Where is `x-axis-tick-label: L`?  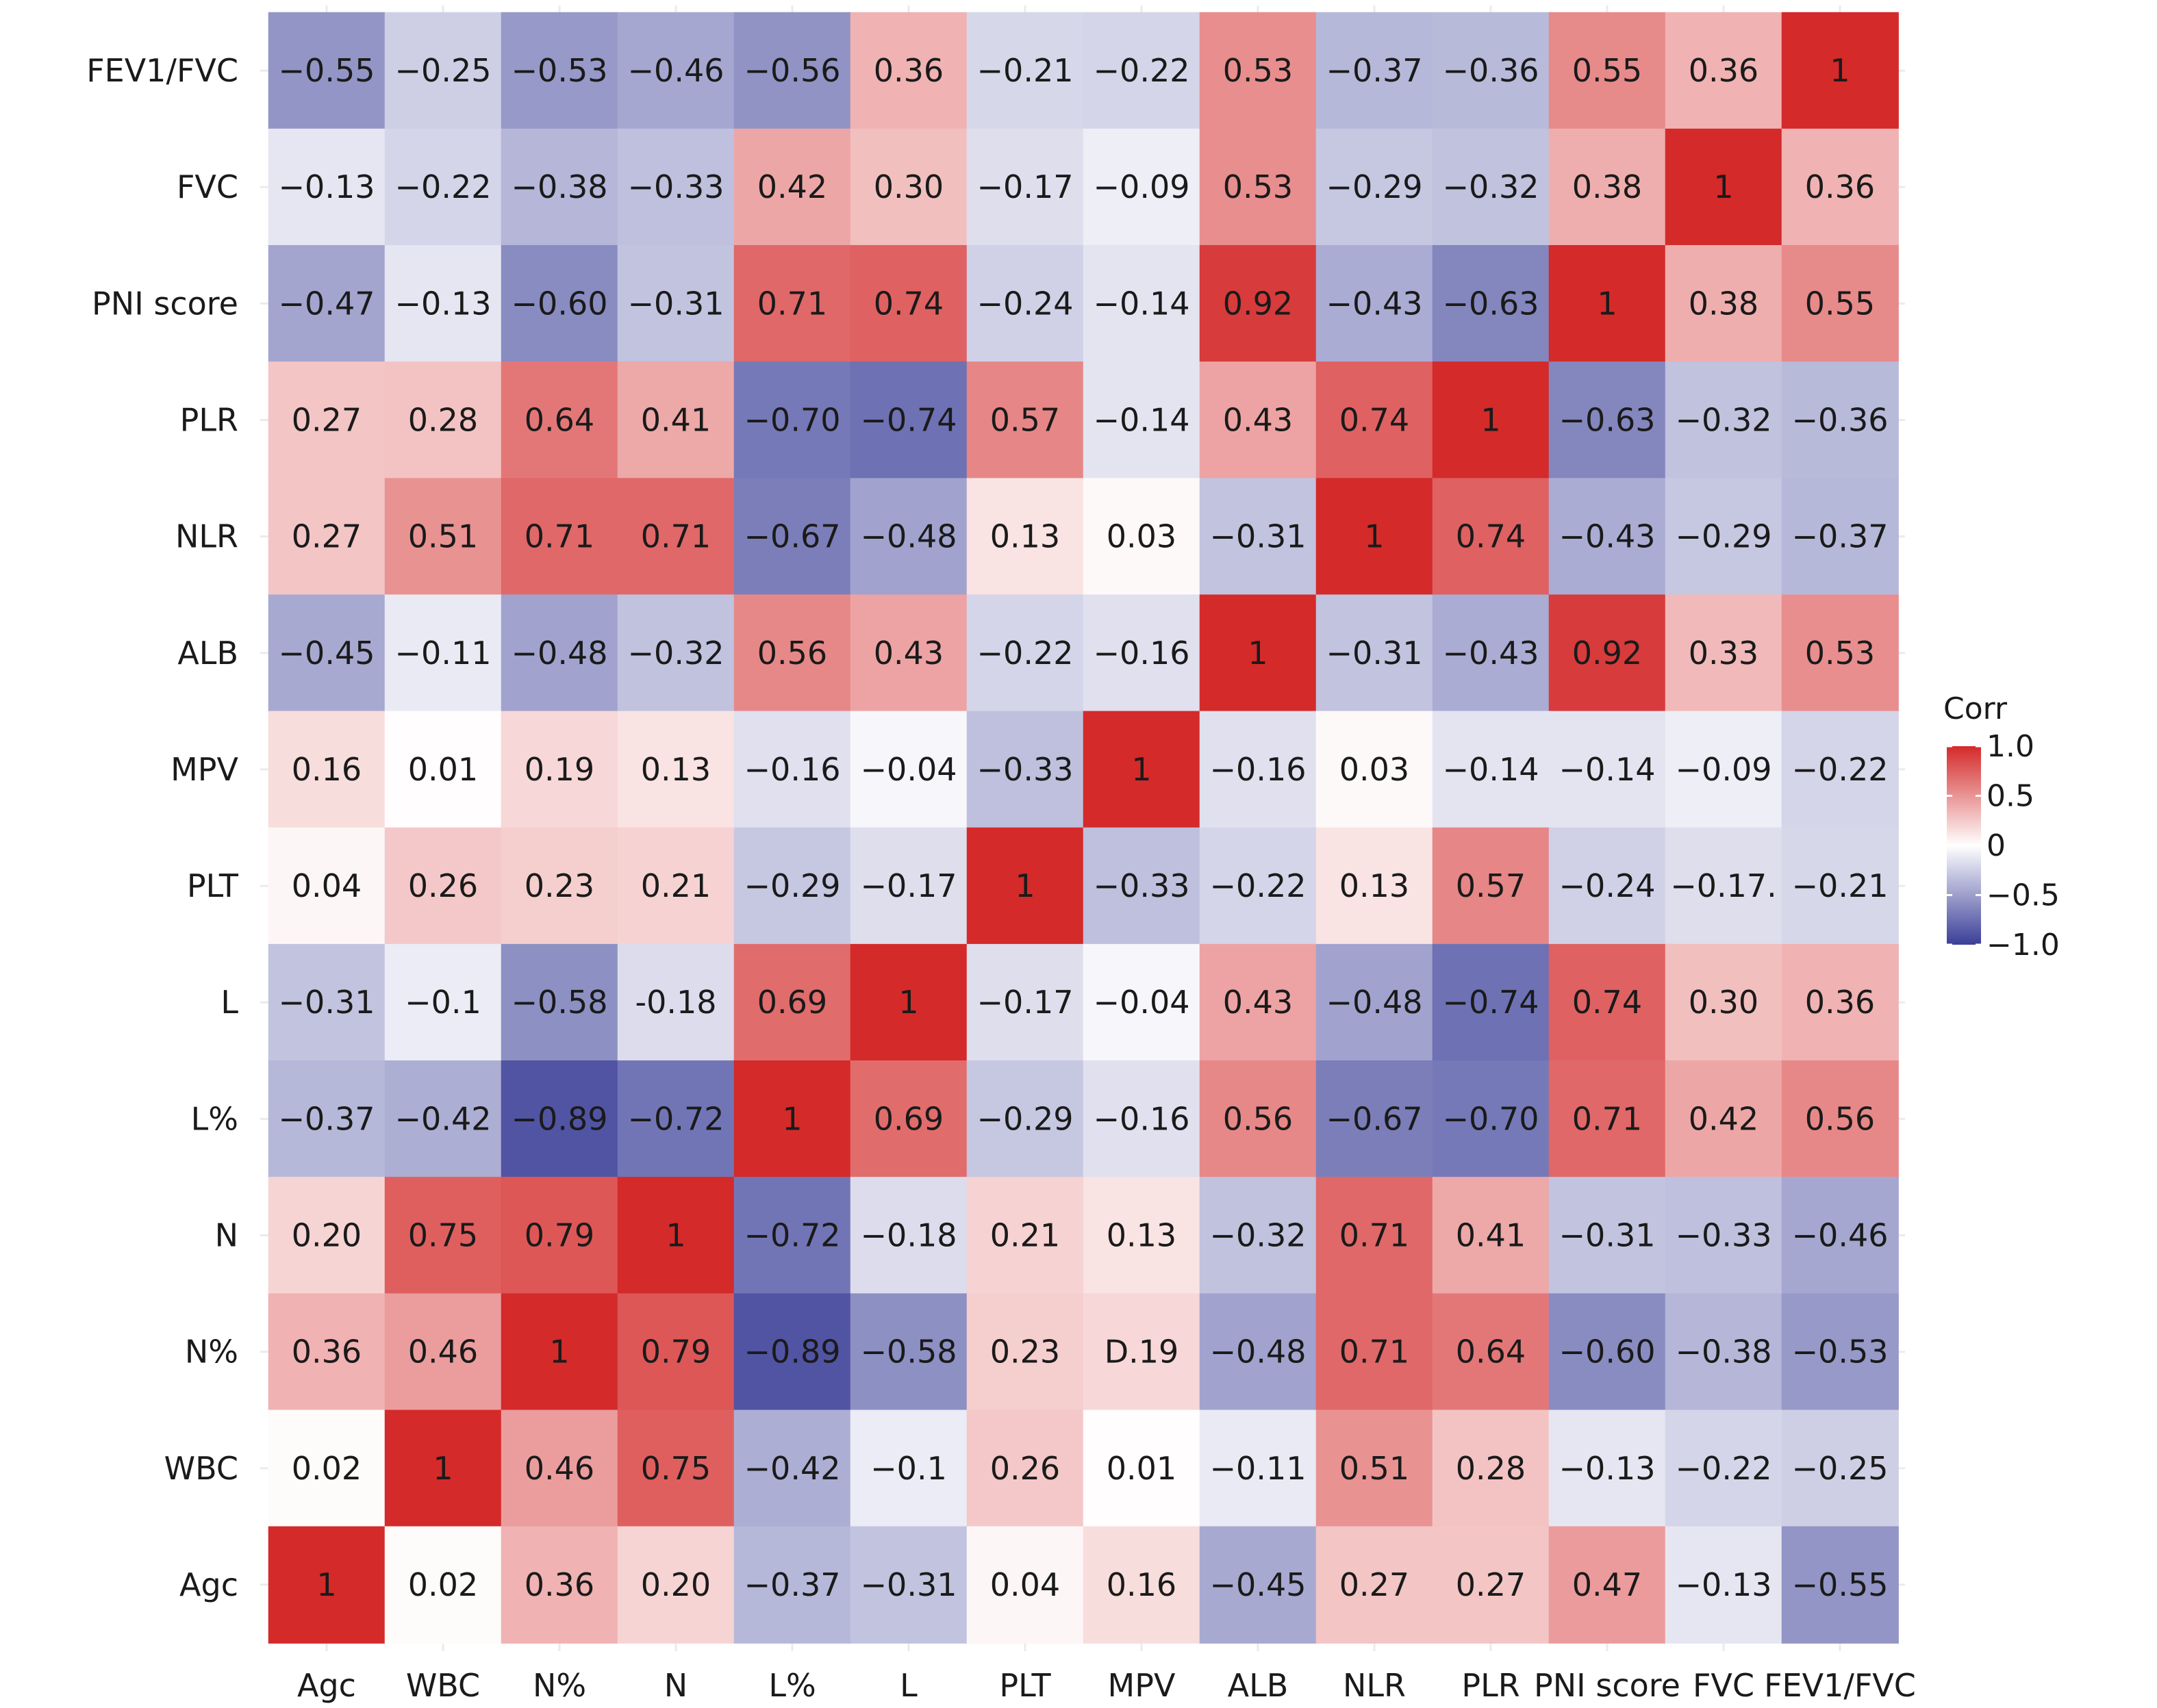 x-axis-tick-label: L is located at coordinates (909, 1685).